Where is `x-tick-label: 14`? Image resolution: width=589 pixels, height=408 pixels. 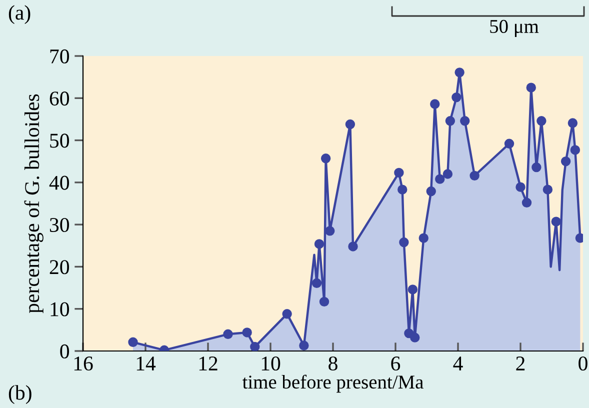 x-tick-label: 14 is located at coordinates (146, 363).